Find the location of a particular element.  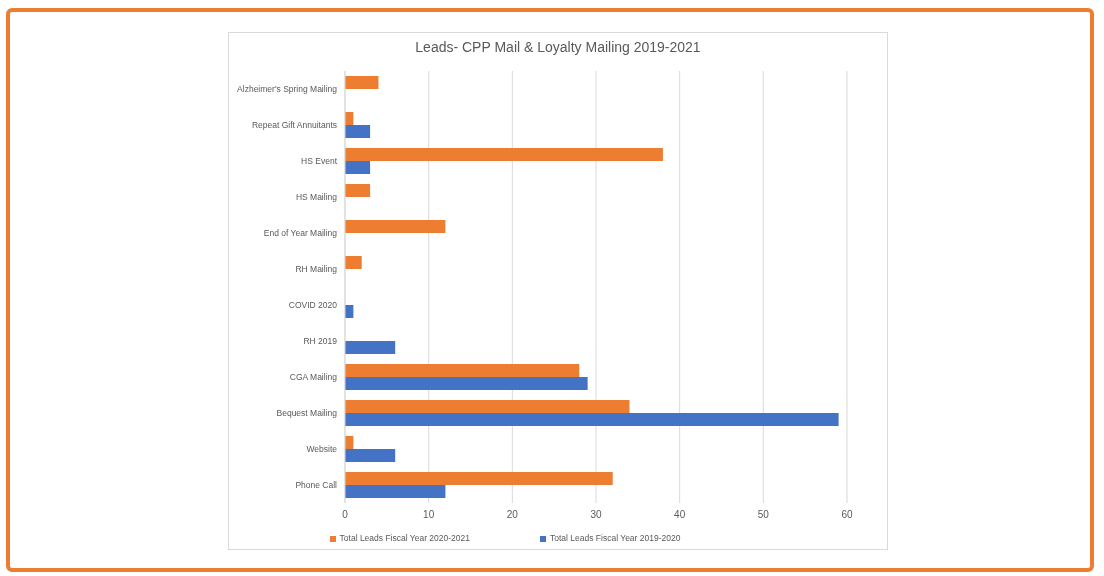

y-tick-label: Alzheimer's Spring Mailing is located at coordinates (287, 89).